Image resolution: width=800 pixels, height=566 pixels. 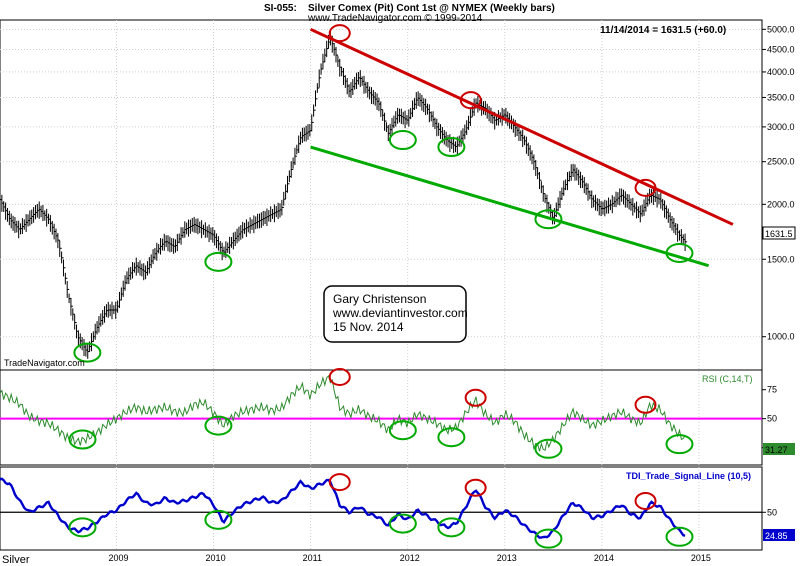 I want to click on price-tick-label: 2500.0, so click(x=781, y=162).